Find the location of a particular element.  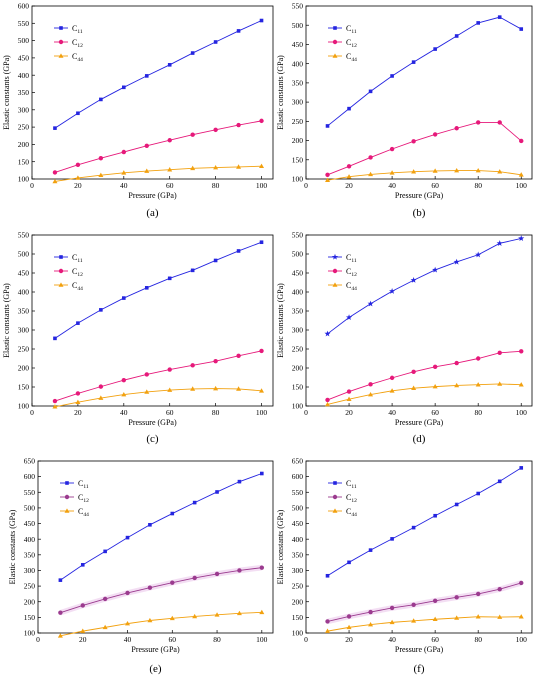

y-tick-label: 650 is located at coordinates (298, 461).